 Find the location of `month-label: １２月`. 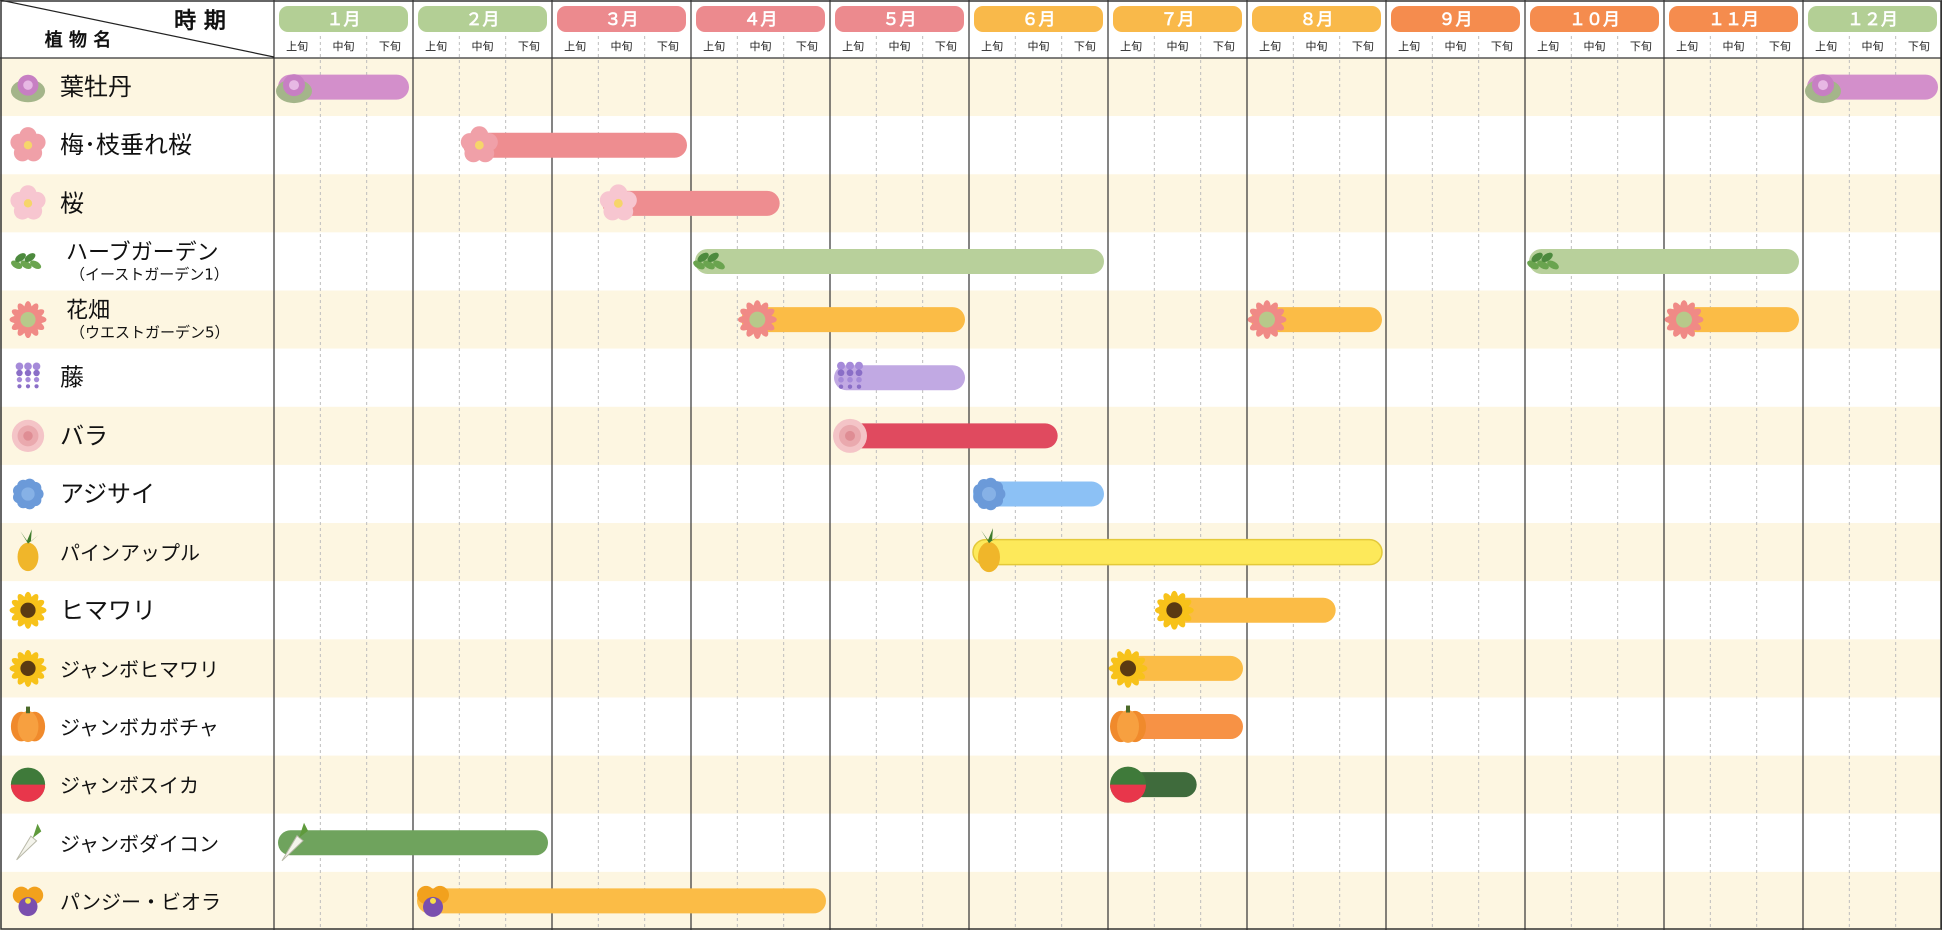

month-label: １２月 is located at coordinates (1872, 20).